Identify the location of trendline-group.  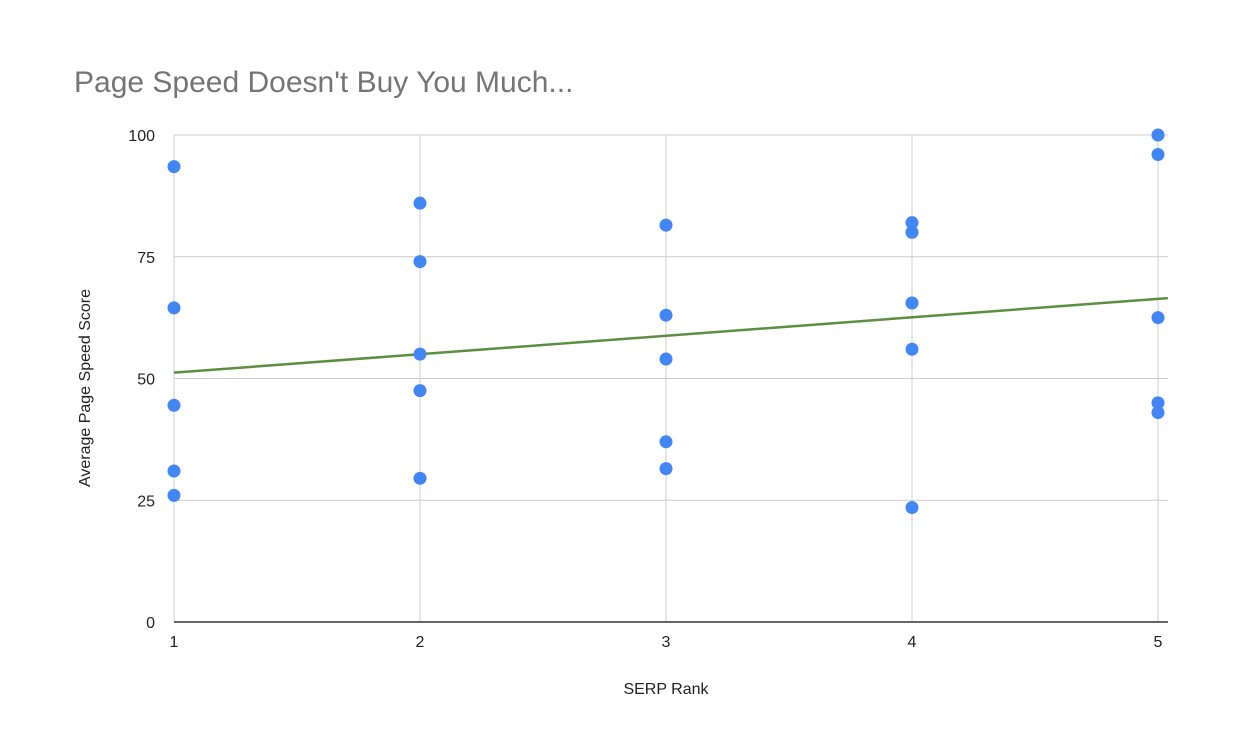
(670, 335).